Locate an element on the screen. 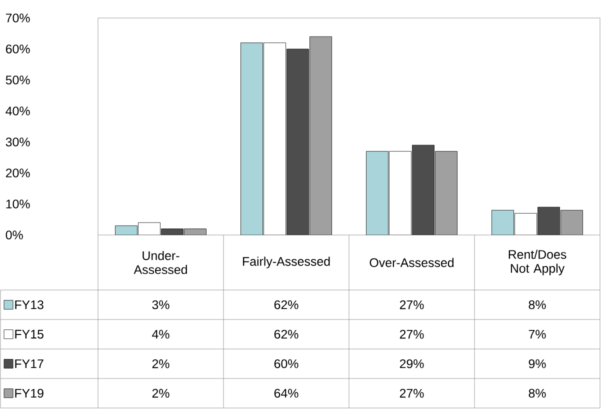 The height and width of the screenshot is (412, 613). x-tick-label: Under-Assessed is located at coordinates (160, 262).